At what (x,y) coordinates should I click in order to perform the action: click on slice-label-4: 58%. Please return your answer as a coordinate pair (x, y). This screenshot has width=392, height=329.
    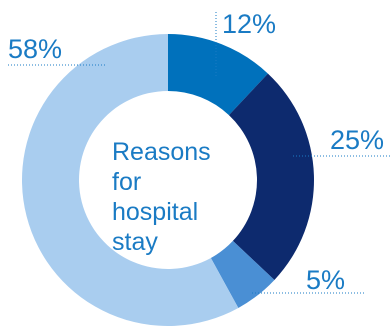
    Looking at the image, I should click on (35, 49).